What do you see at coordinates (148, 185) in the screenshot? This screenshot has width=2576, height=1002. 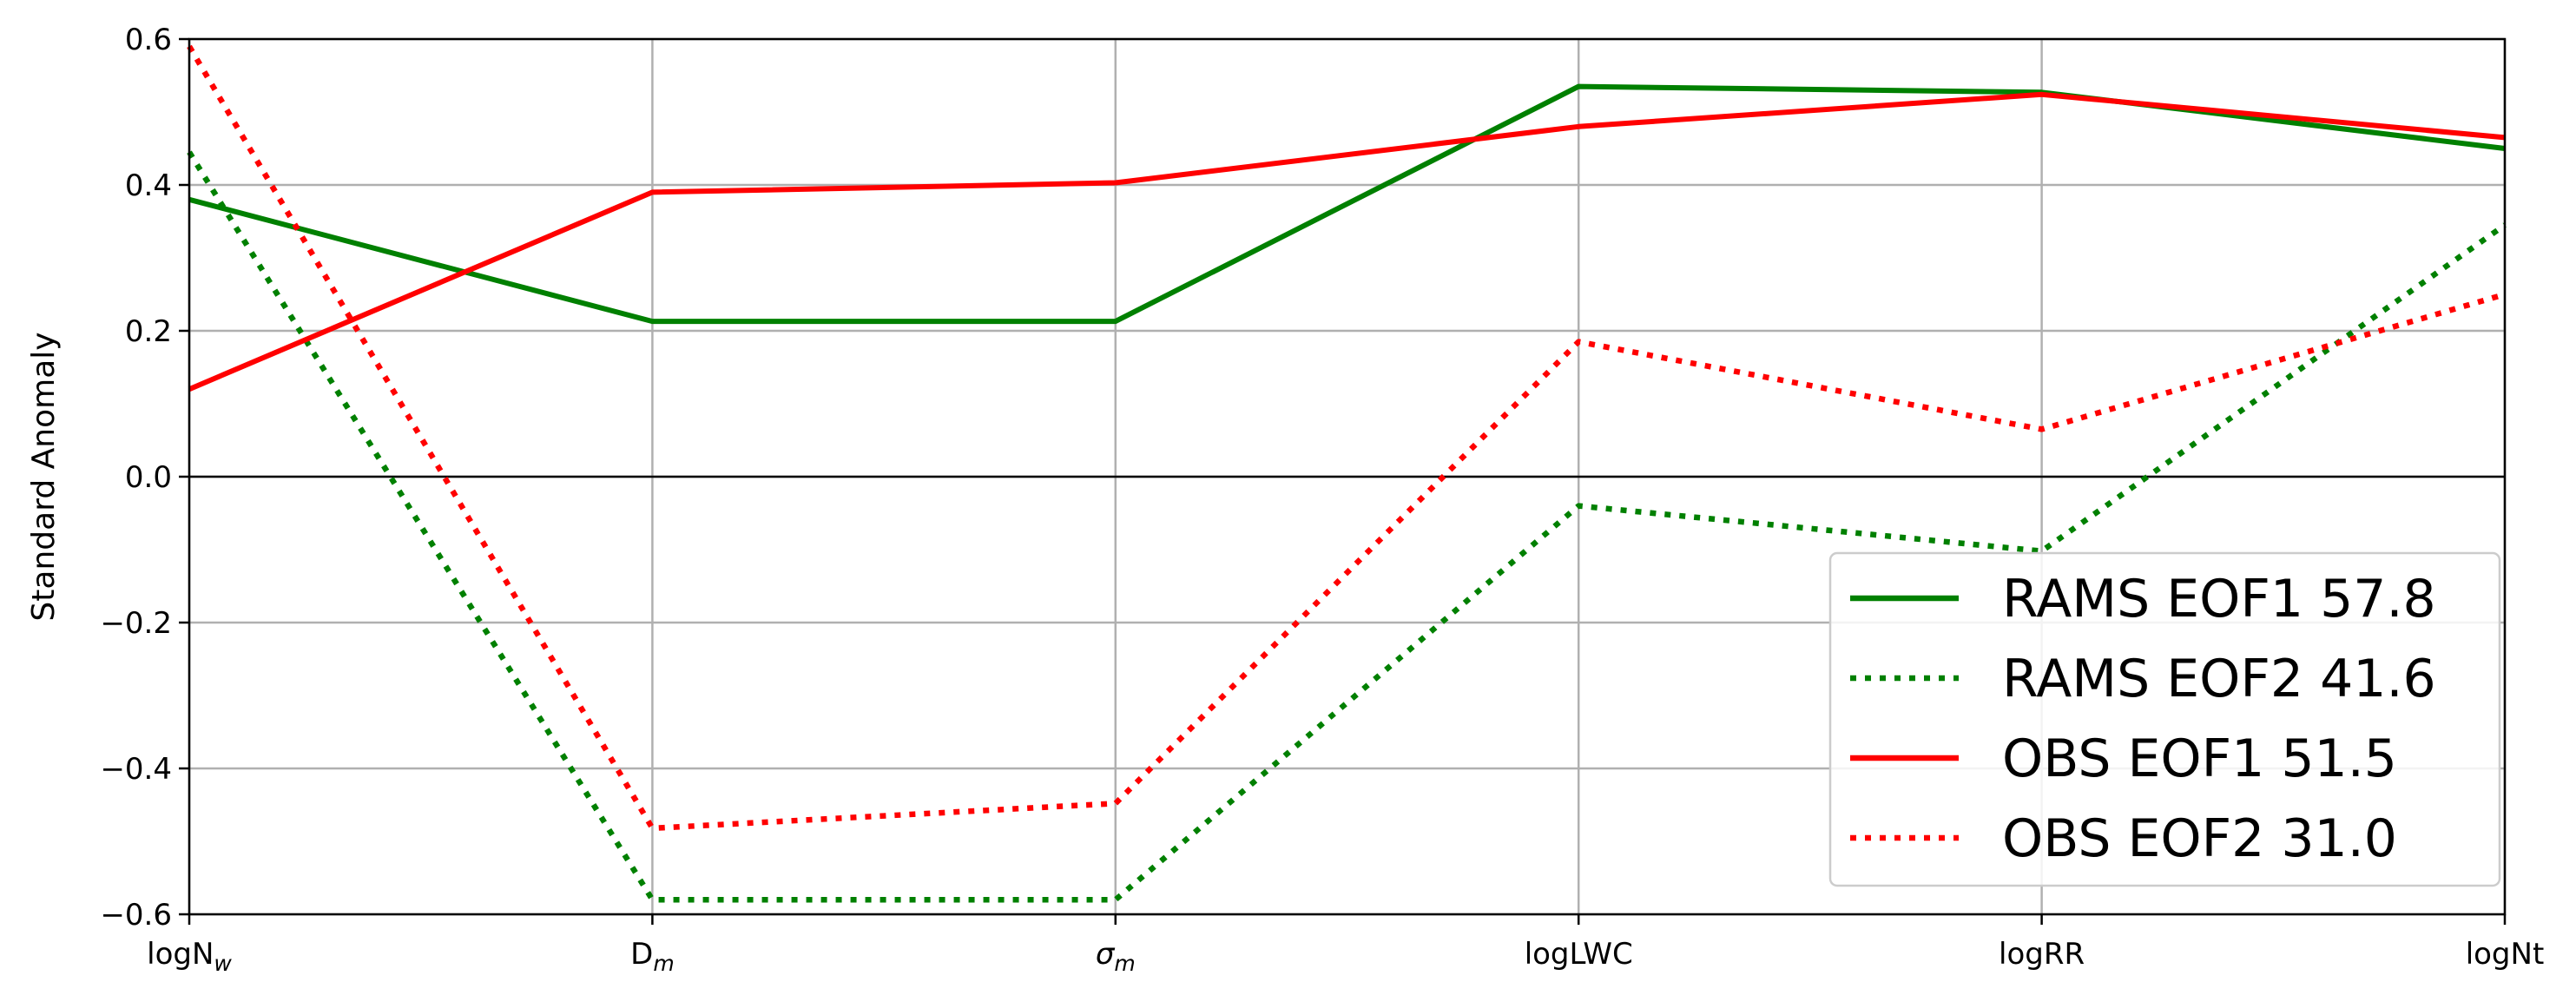 I see `y-tick-label: 0.4` at bounding box center [148, 185].